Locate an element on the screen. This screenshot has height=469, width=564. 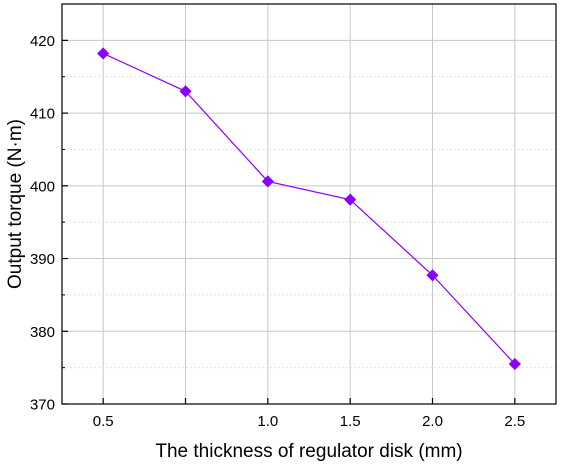
x-tick-label: 2.5 is located at coordinates (514, 421).